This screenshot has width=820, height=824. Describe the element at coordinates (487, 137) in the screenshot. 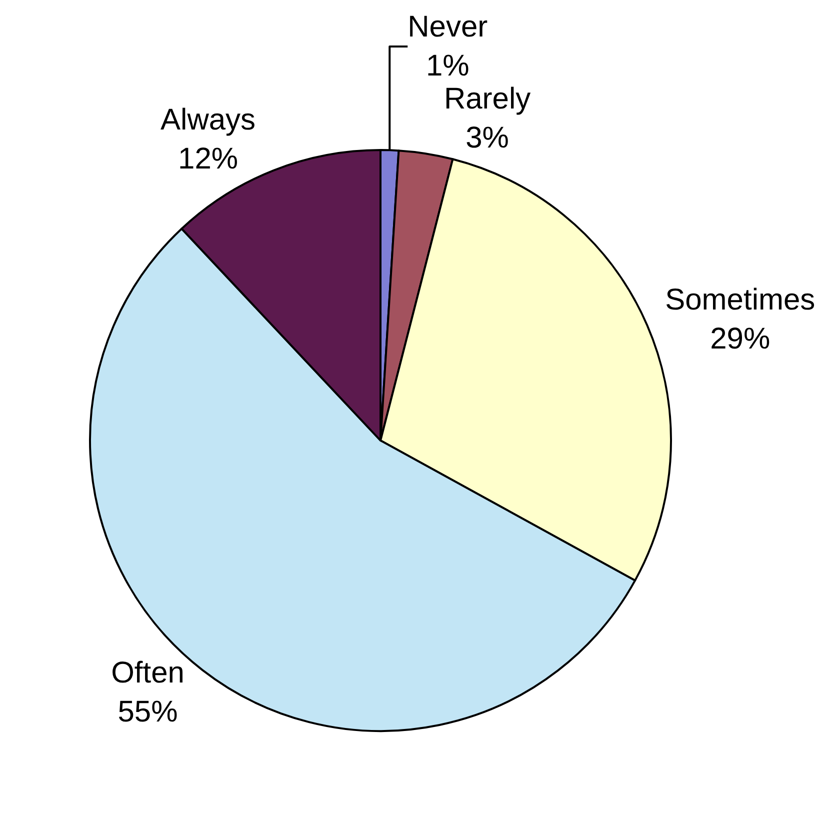

I see `data-label: 3%` at that location.